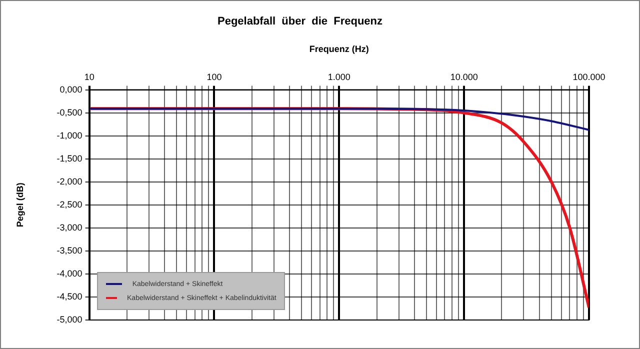 This screenshot has width=640, height=349. What do you see at coordinates (589, 77) in the screenshot?
I see `x-tick-label: 100.000` at bounding box center [589, 77].